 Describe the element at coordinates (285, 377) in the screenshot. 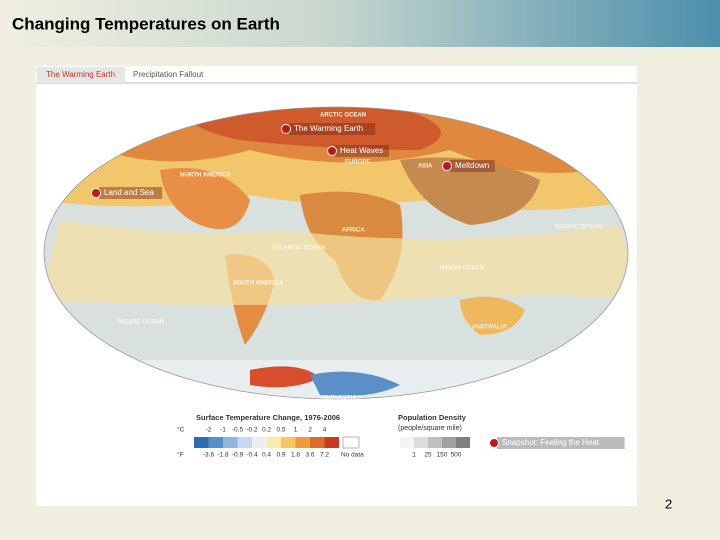

I see `antarctic-peninsula` at that location.